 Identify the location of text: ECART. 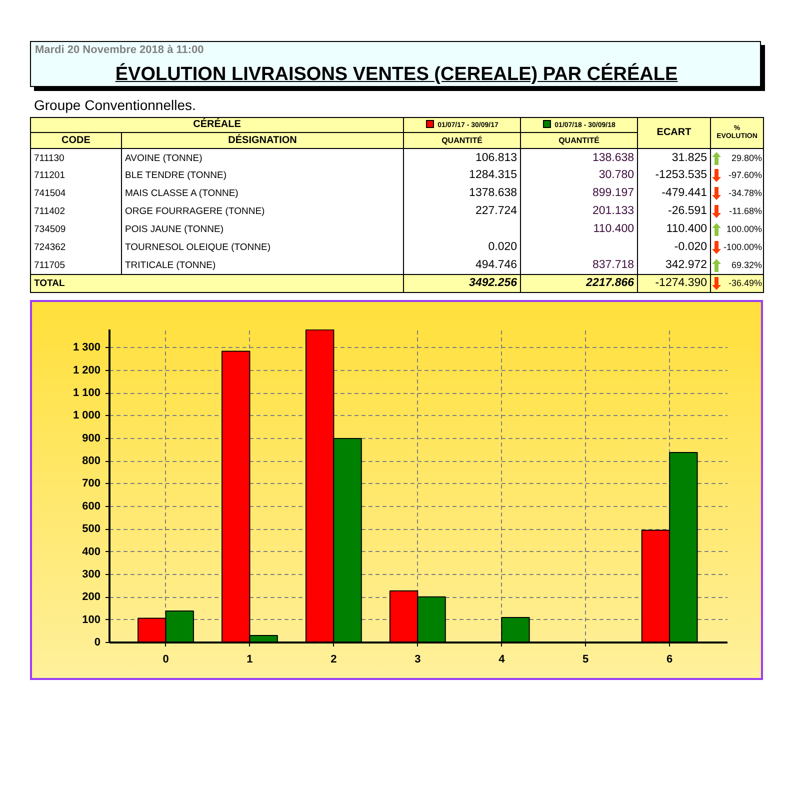
(674, 133).